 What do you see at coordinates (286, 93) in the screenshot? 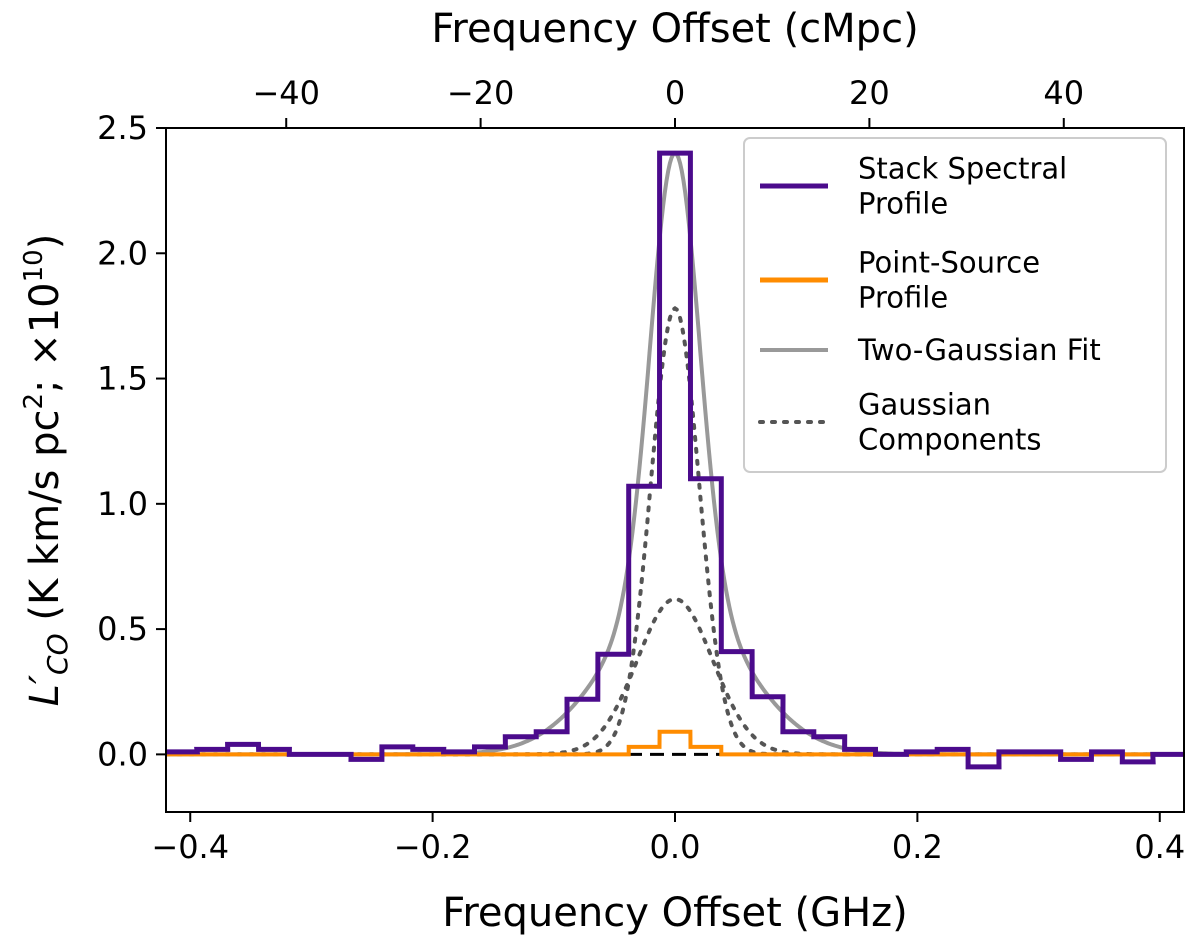
I see `x-top-tick-label: −40` at bounding box center [286, 93].